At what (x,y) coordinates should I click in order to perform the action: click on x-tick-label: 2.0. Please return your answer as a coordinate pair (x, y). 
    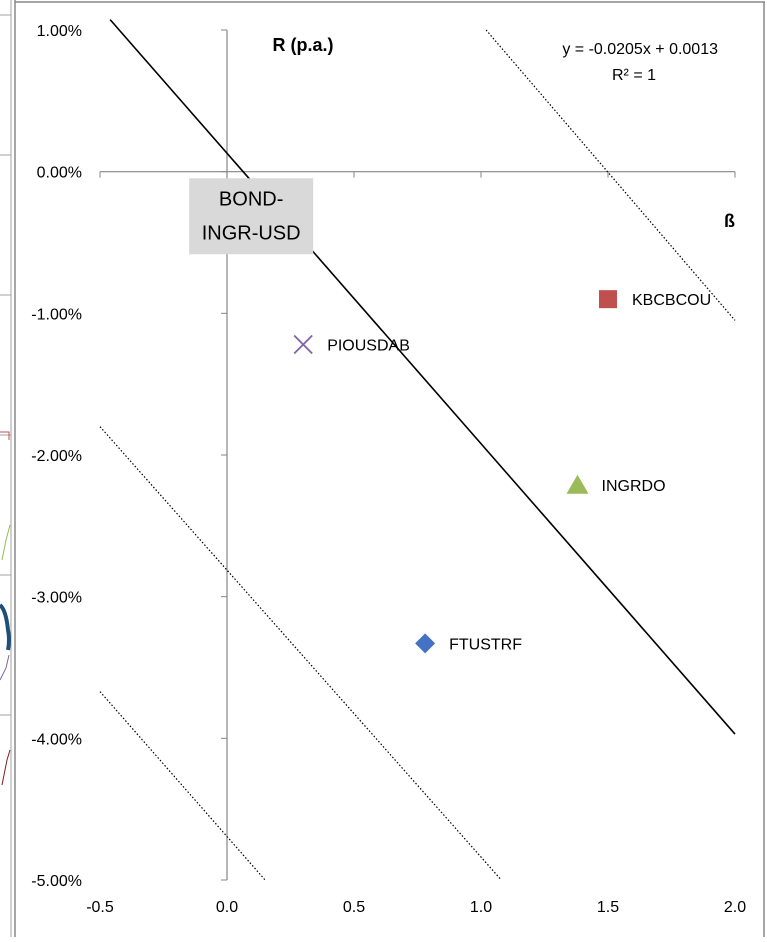
    Looking at the image, I should click on (735, 907).